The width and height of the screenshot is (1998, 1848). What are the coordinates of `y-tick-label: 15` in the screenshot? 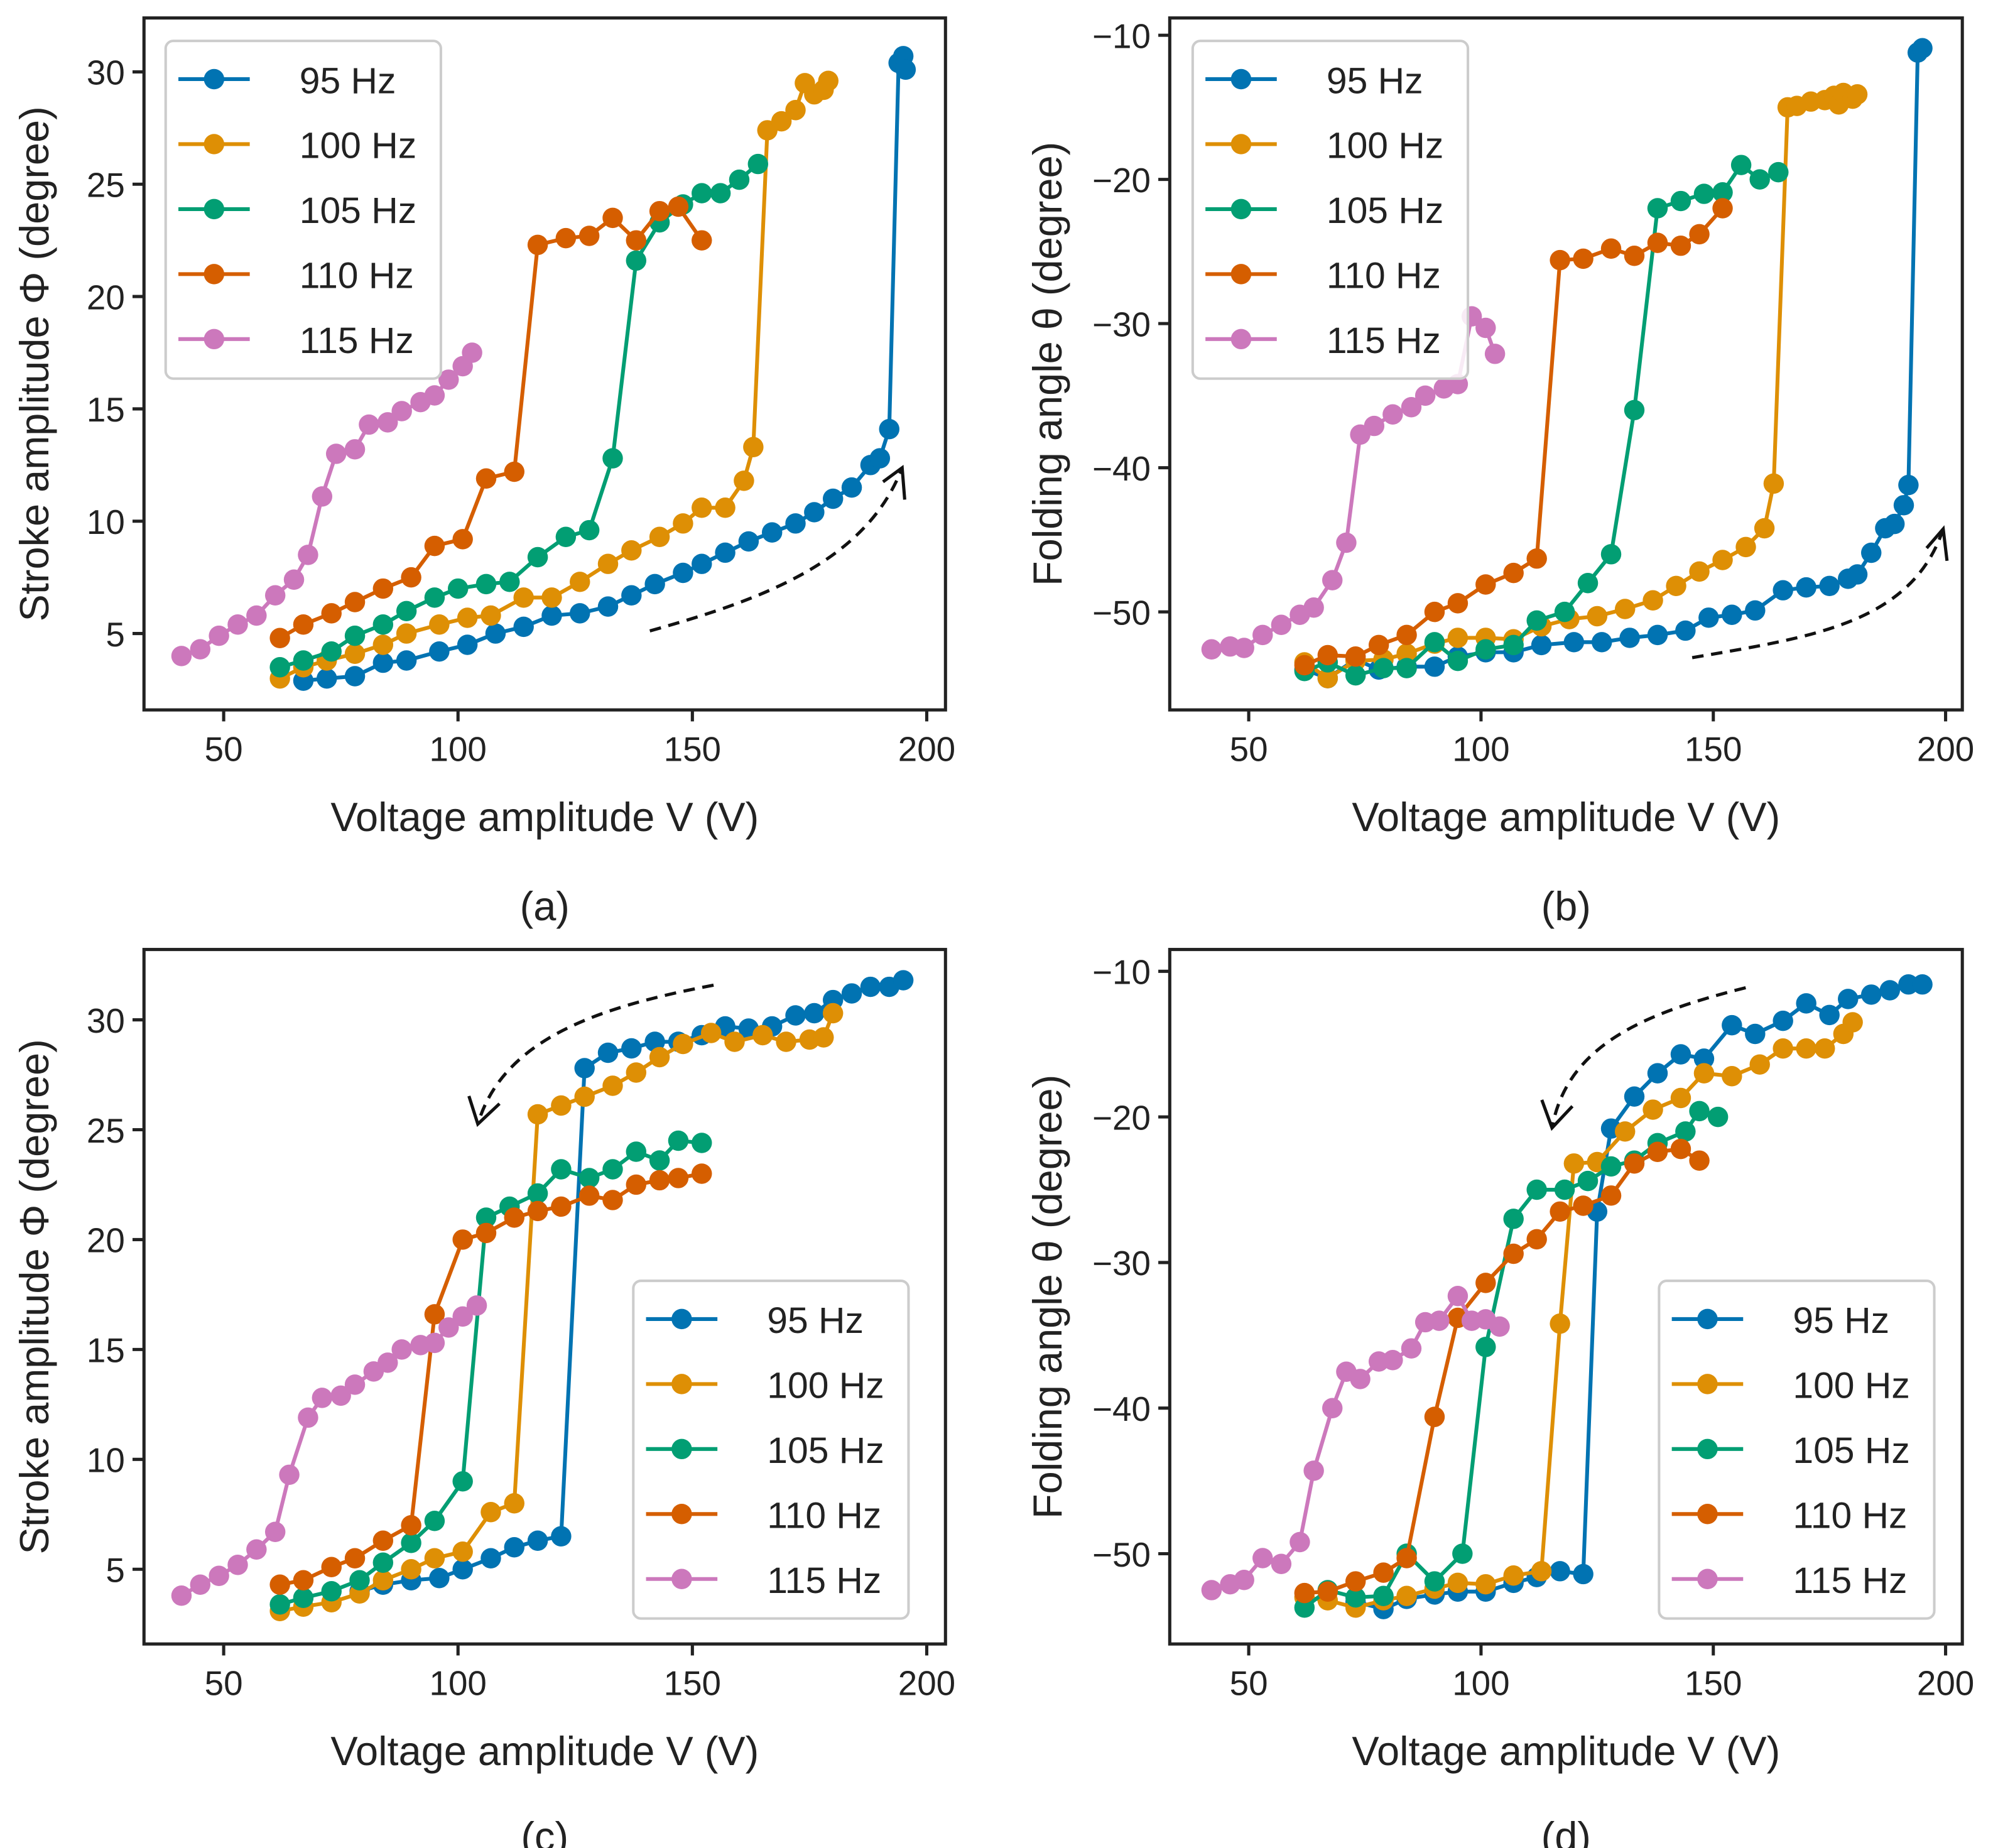 It's located at (106, 410).